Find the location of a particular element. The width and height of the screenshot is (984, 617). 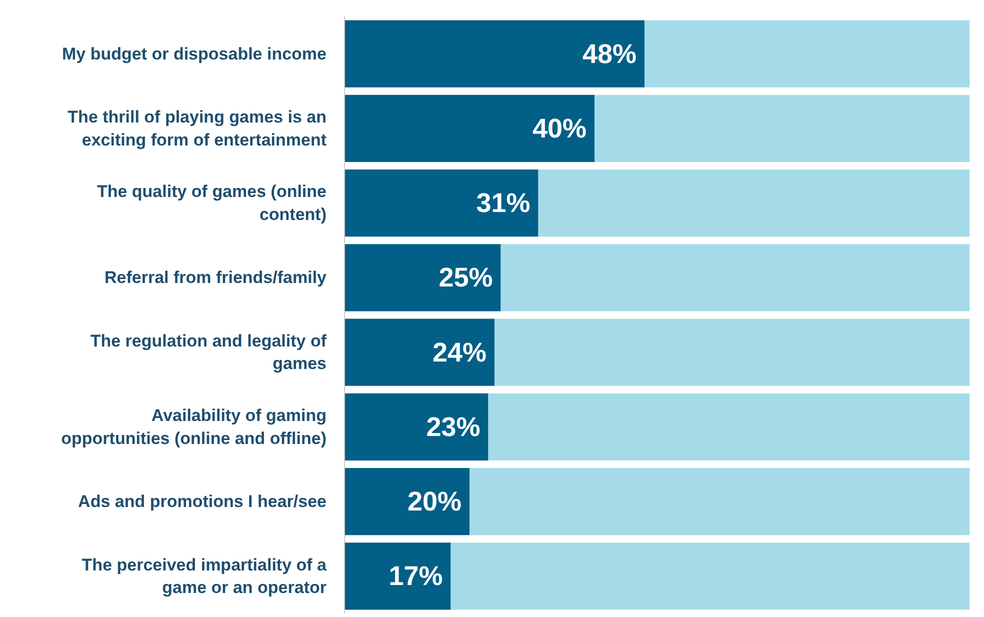

data-label: 31% is located at coordinates (503, 203).